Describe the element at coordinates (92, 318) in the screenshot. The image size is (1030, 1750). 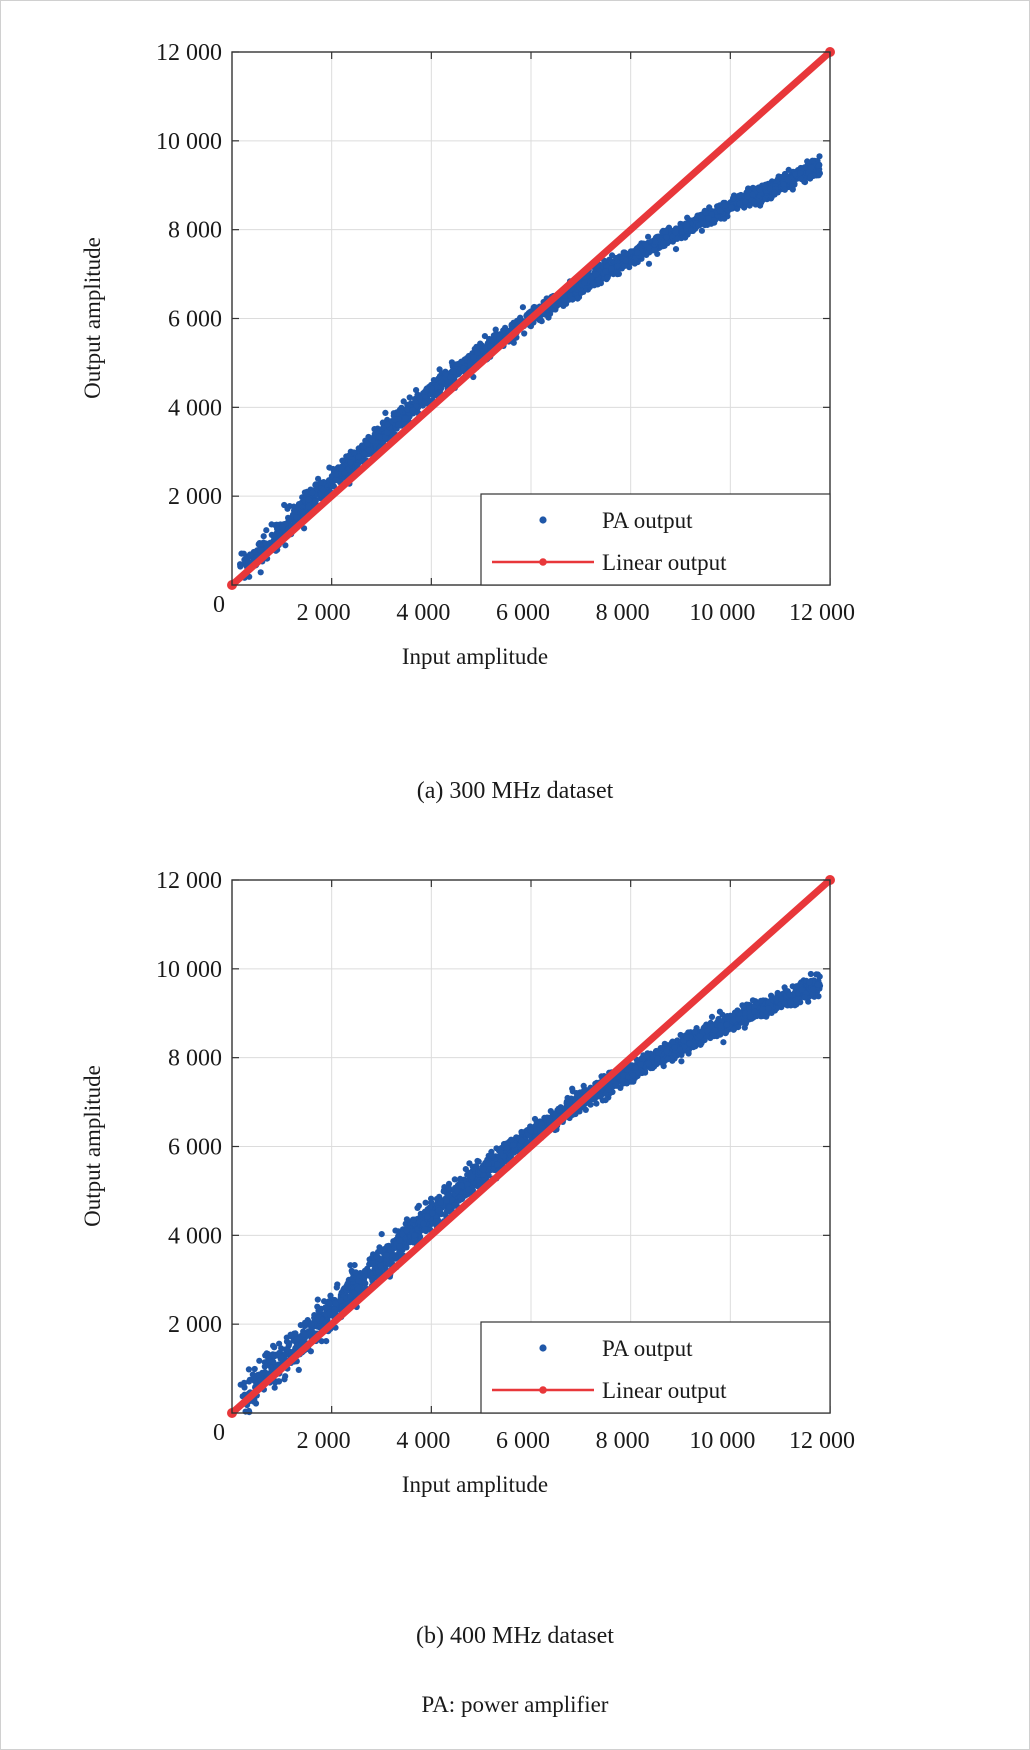
I see `y-axis-label: Output amplitude` at that location.